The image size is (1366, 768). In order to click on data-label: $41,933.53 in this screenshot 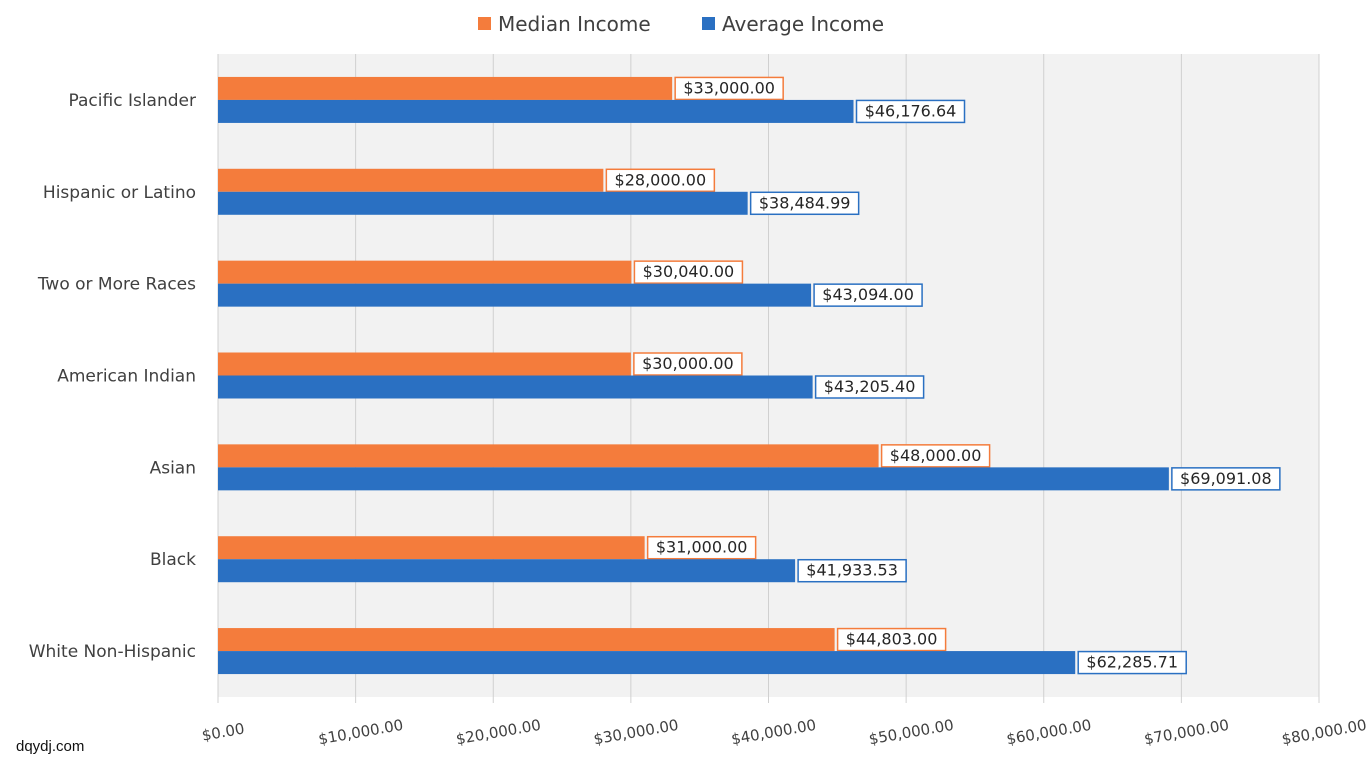, I will do `click(852, 570)`.